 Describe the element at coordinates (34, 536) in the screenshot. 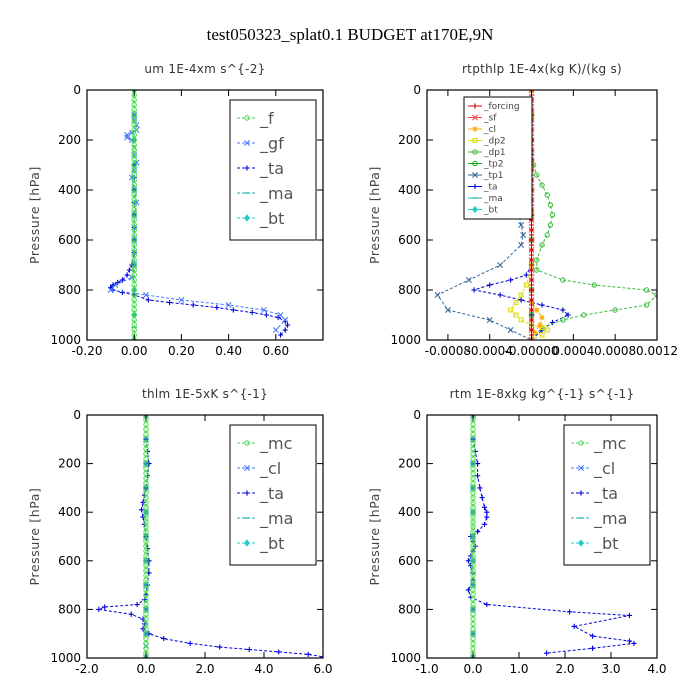

I see `y-axis-label: Pressure [hPa]` at that location.